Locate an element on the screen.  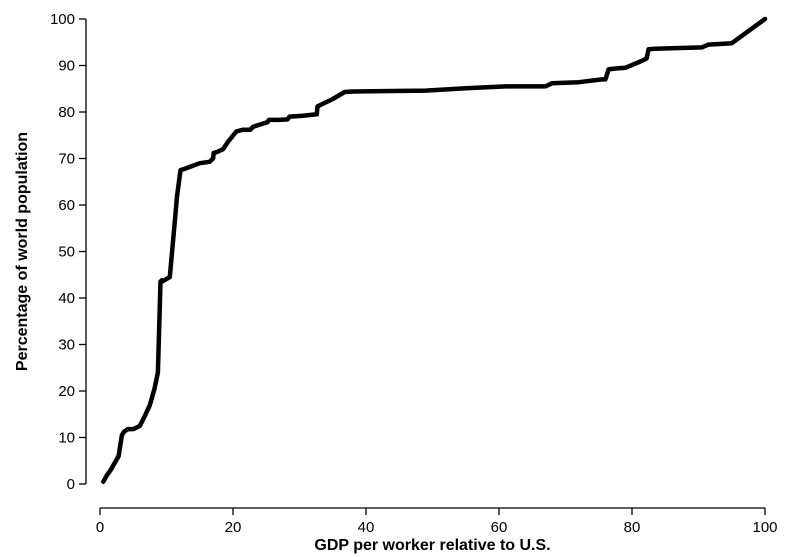
y-tick-label: 80 is located at coordinates (66, 112).